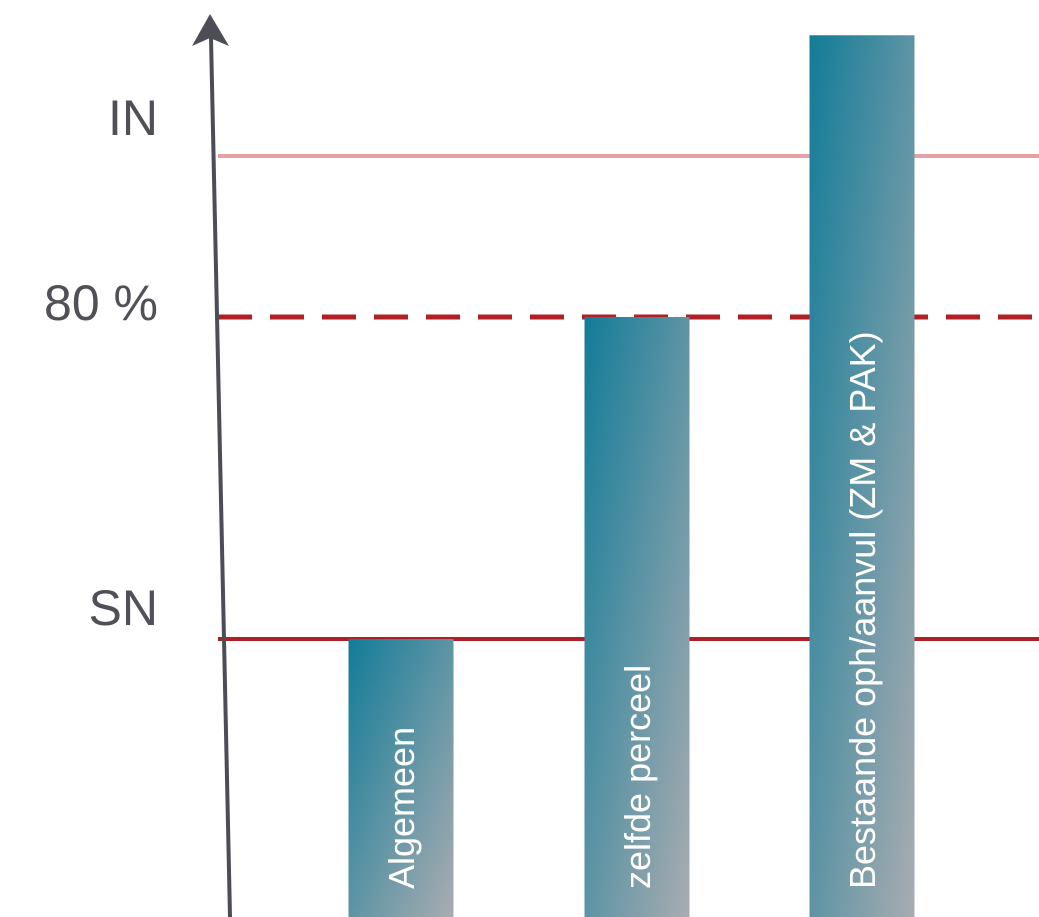  Describe the element at coordinates (210, 30) in the screenshot. I see `y-axis-arrow-icon` at that location.